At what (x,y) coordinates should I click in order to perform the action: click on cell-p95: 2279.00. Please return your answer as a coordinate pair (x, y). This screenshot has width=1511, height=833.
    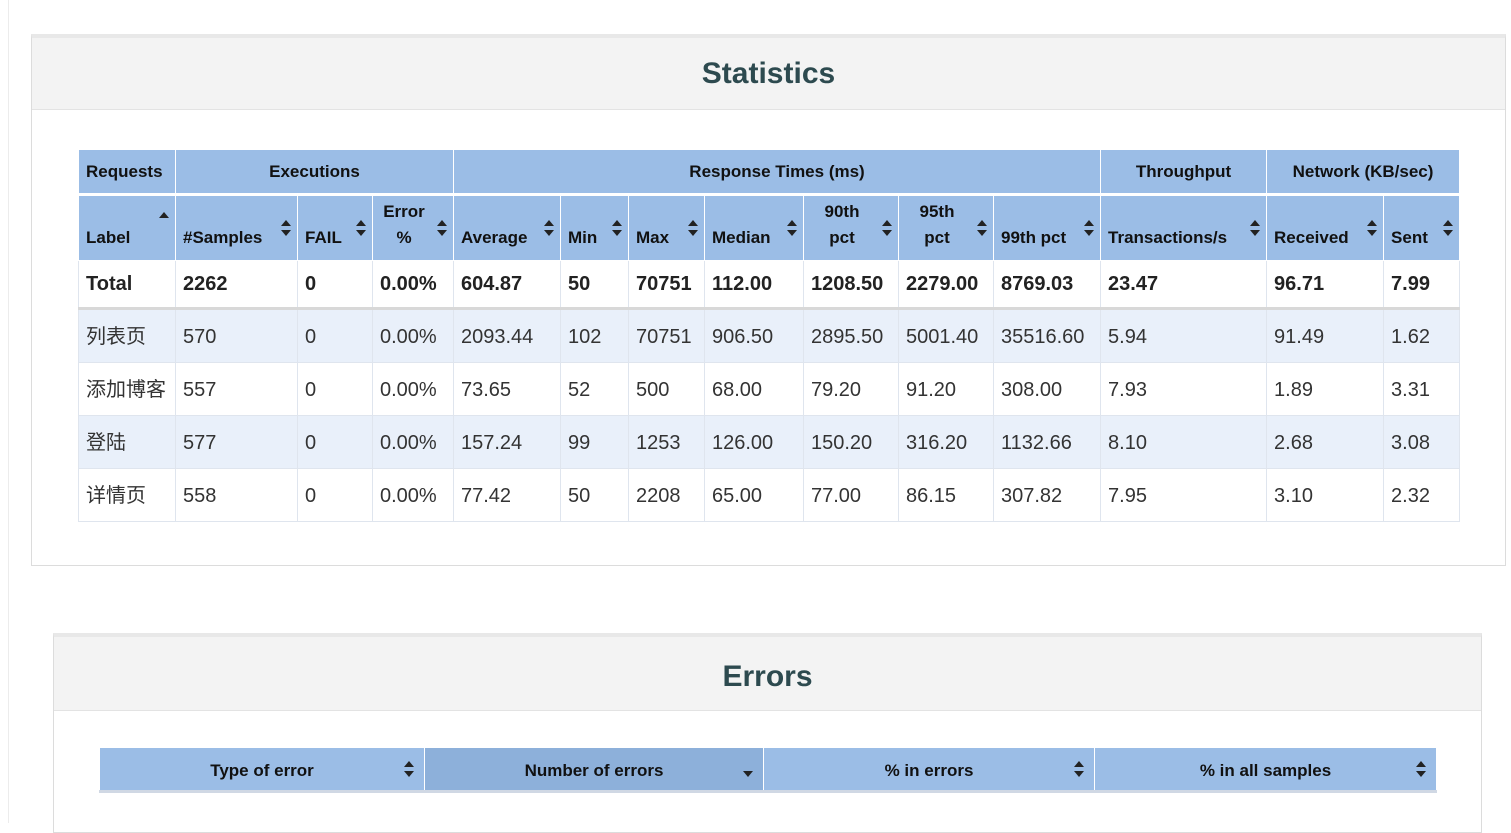
    Looking at the image, I should click on (946, 285).